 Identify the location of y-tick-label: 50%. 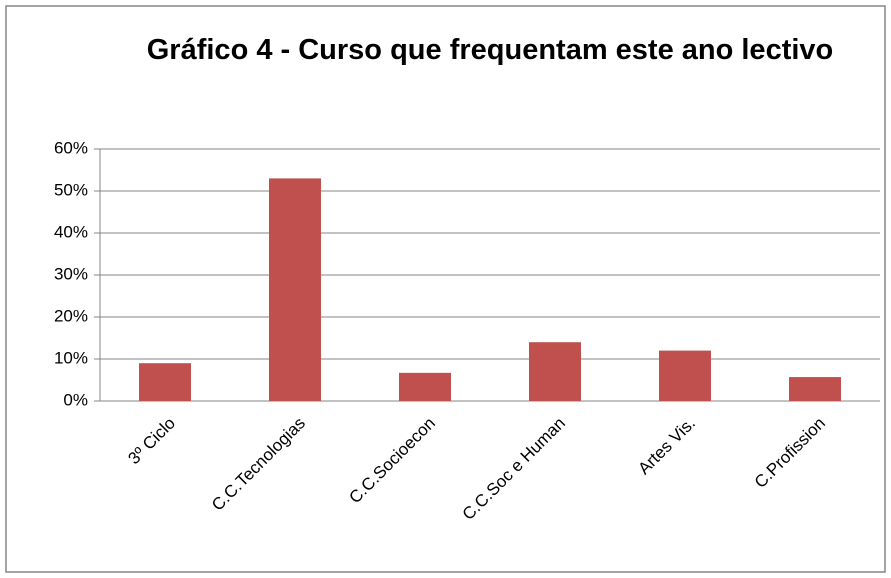
(71, 189).